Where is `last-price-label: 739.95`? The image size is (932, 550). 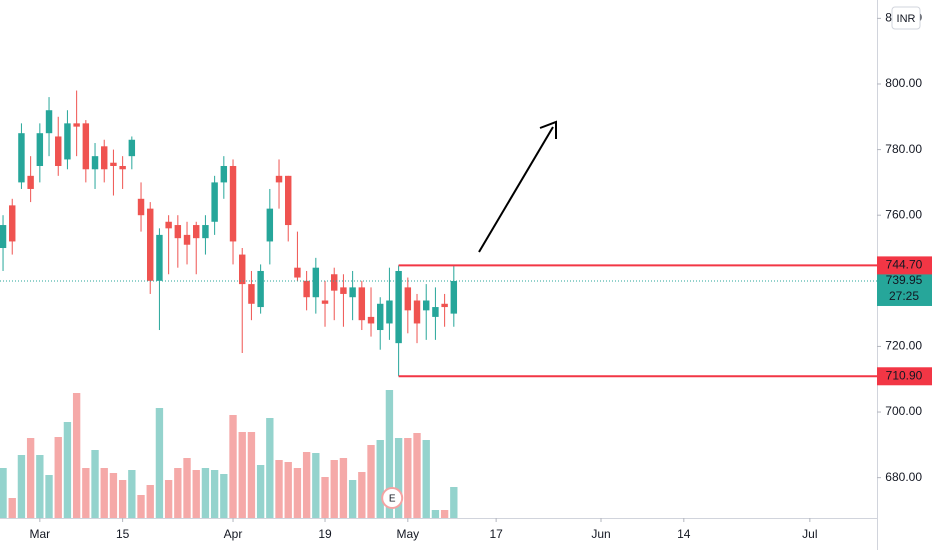
last-price-label: 739.95 is located at coordinates (904, 280).